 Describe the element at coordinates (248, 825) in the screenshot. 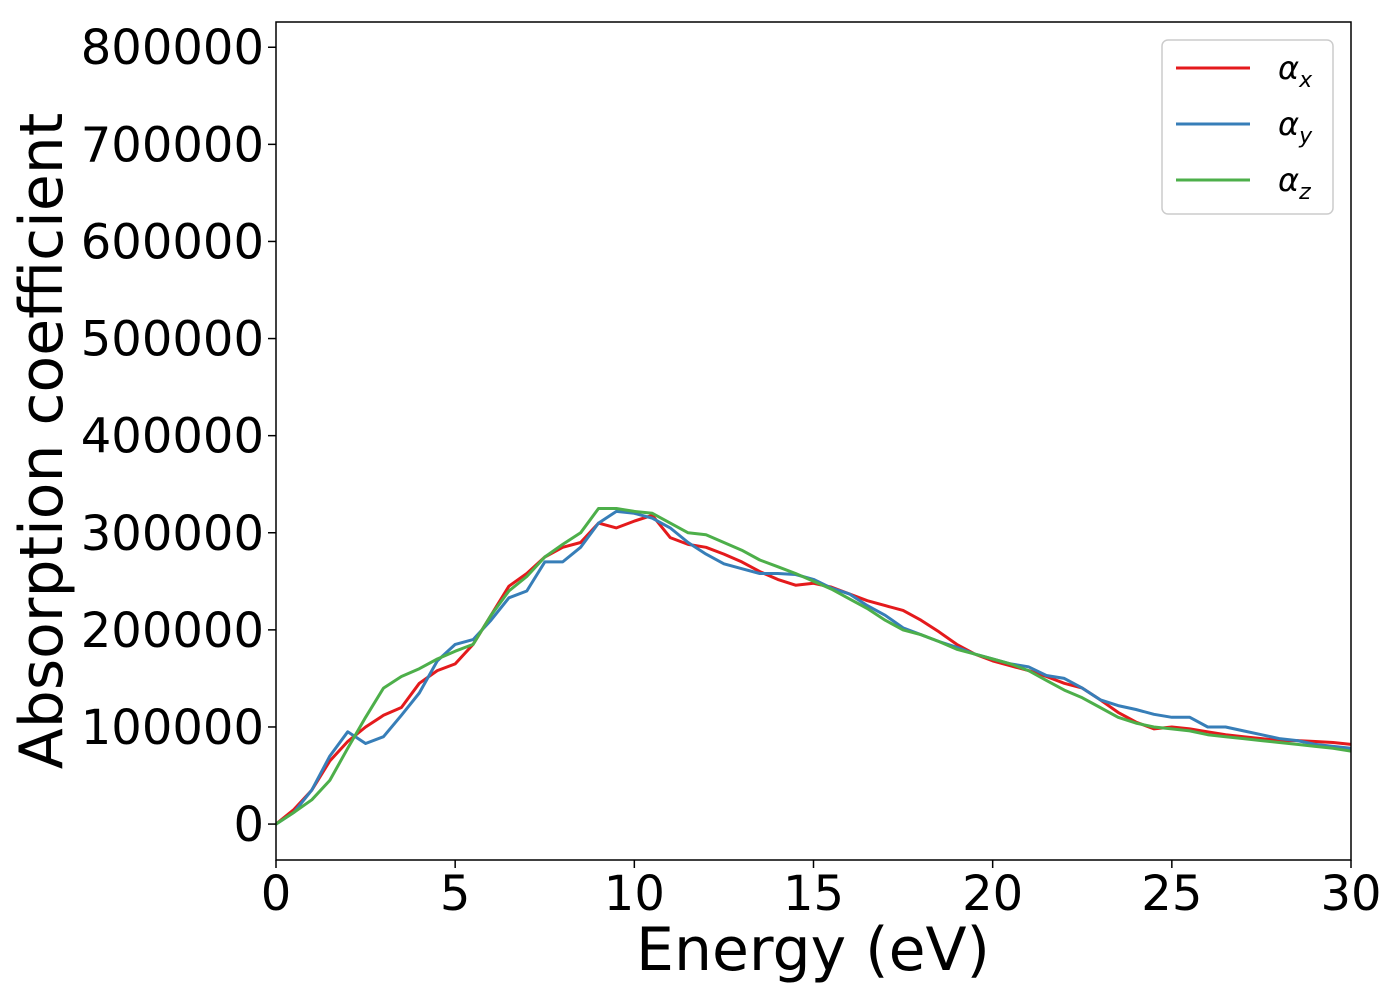

I see `y-tick-label: 0` at that location.